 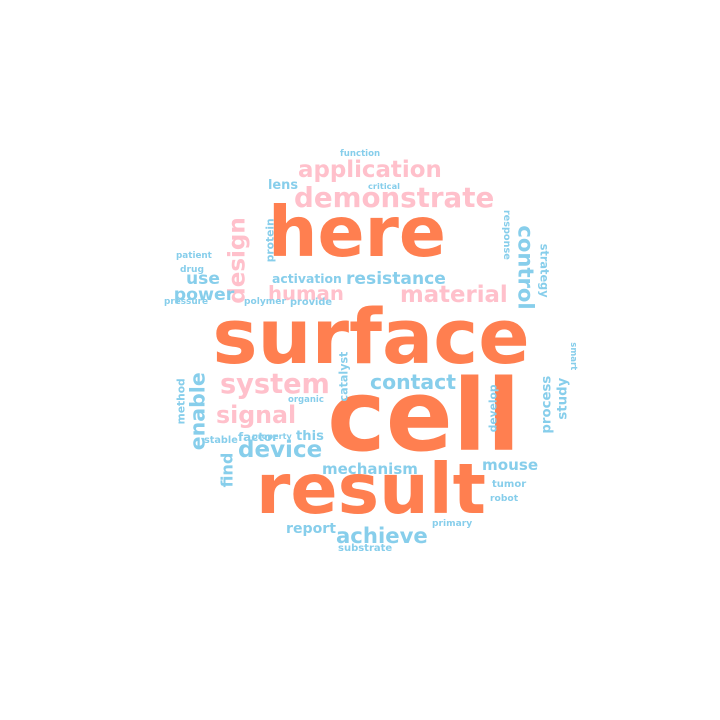 What do you see at coordinates (493, 408) in the screenshot?
I see `word-develop: develop` at bounding box center [493, 408].